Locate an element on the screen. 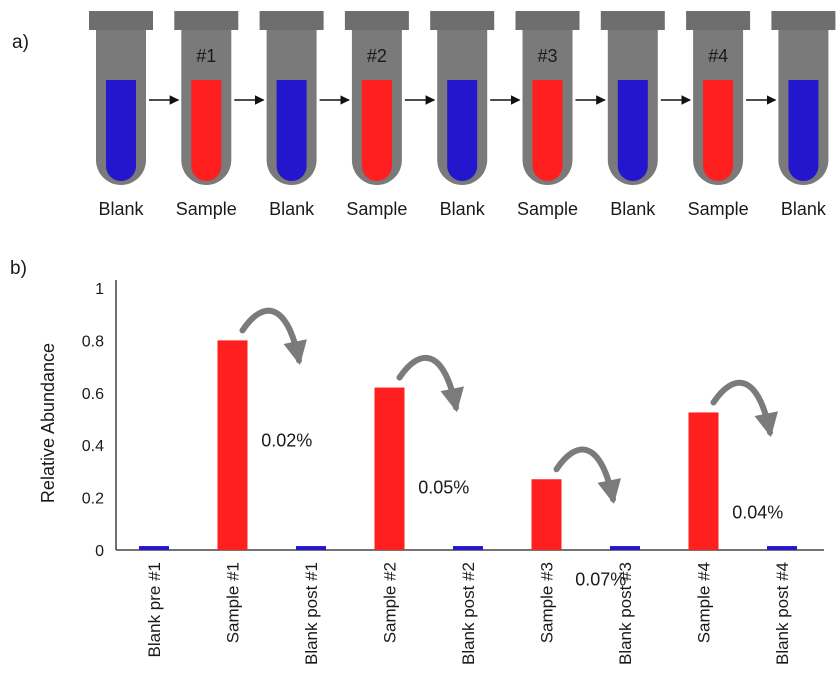 Image resolution: width=836 pixels, height=692 pixels. y-tick-label: 0.8 is located at coordinates (93, 341).